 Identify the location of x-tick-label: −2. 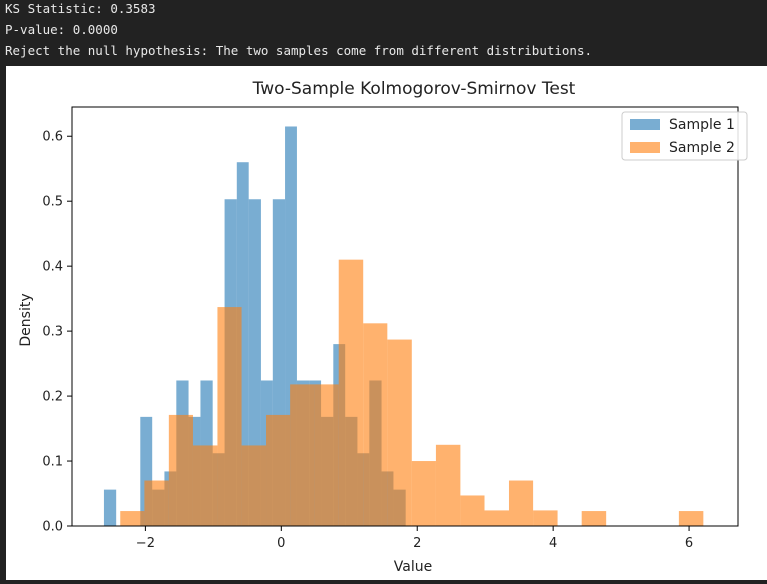
(145, 543).